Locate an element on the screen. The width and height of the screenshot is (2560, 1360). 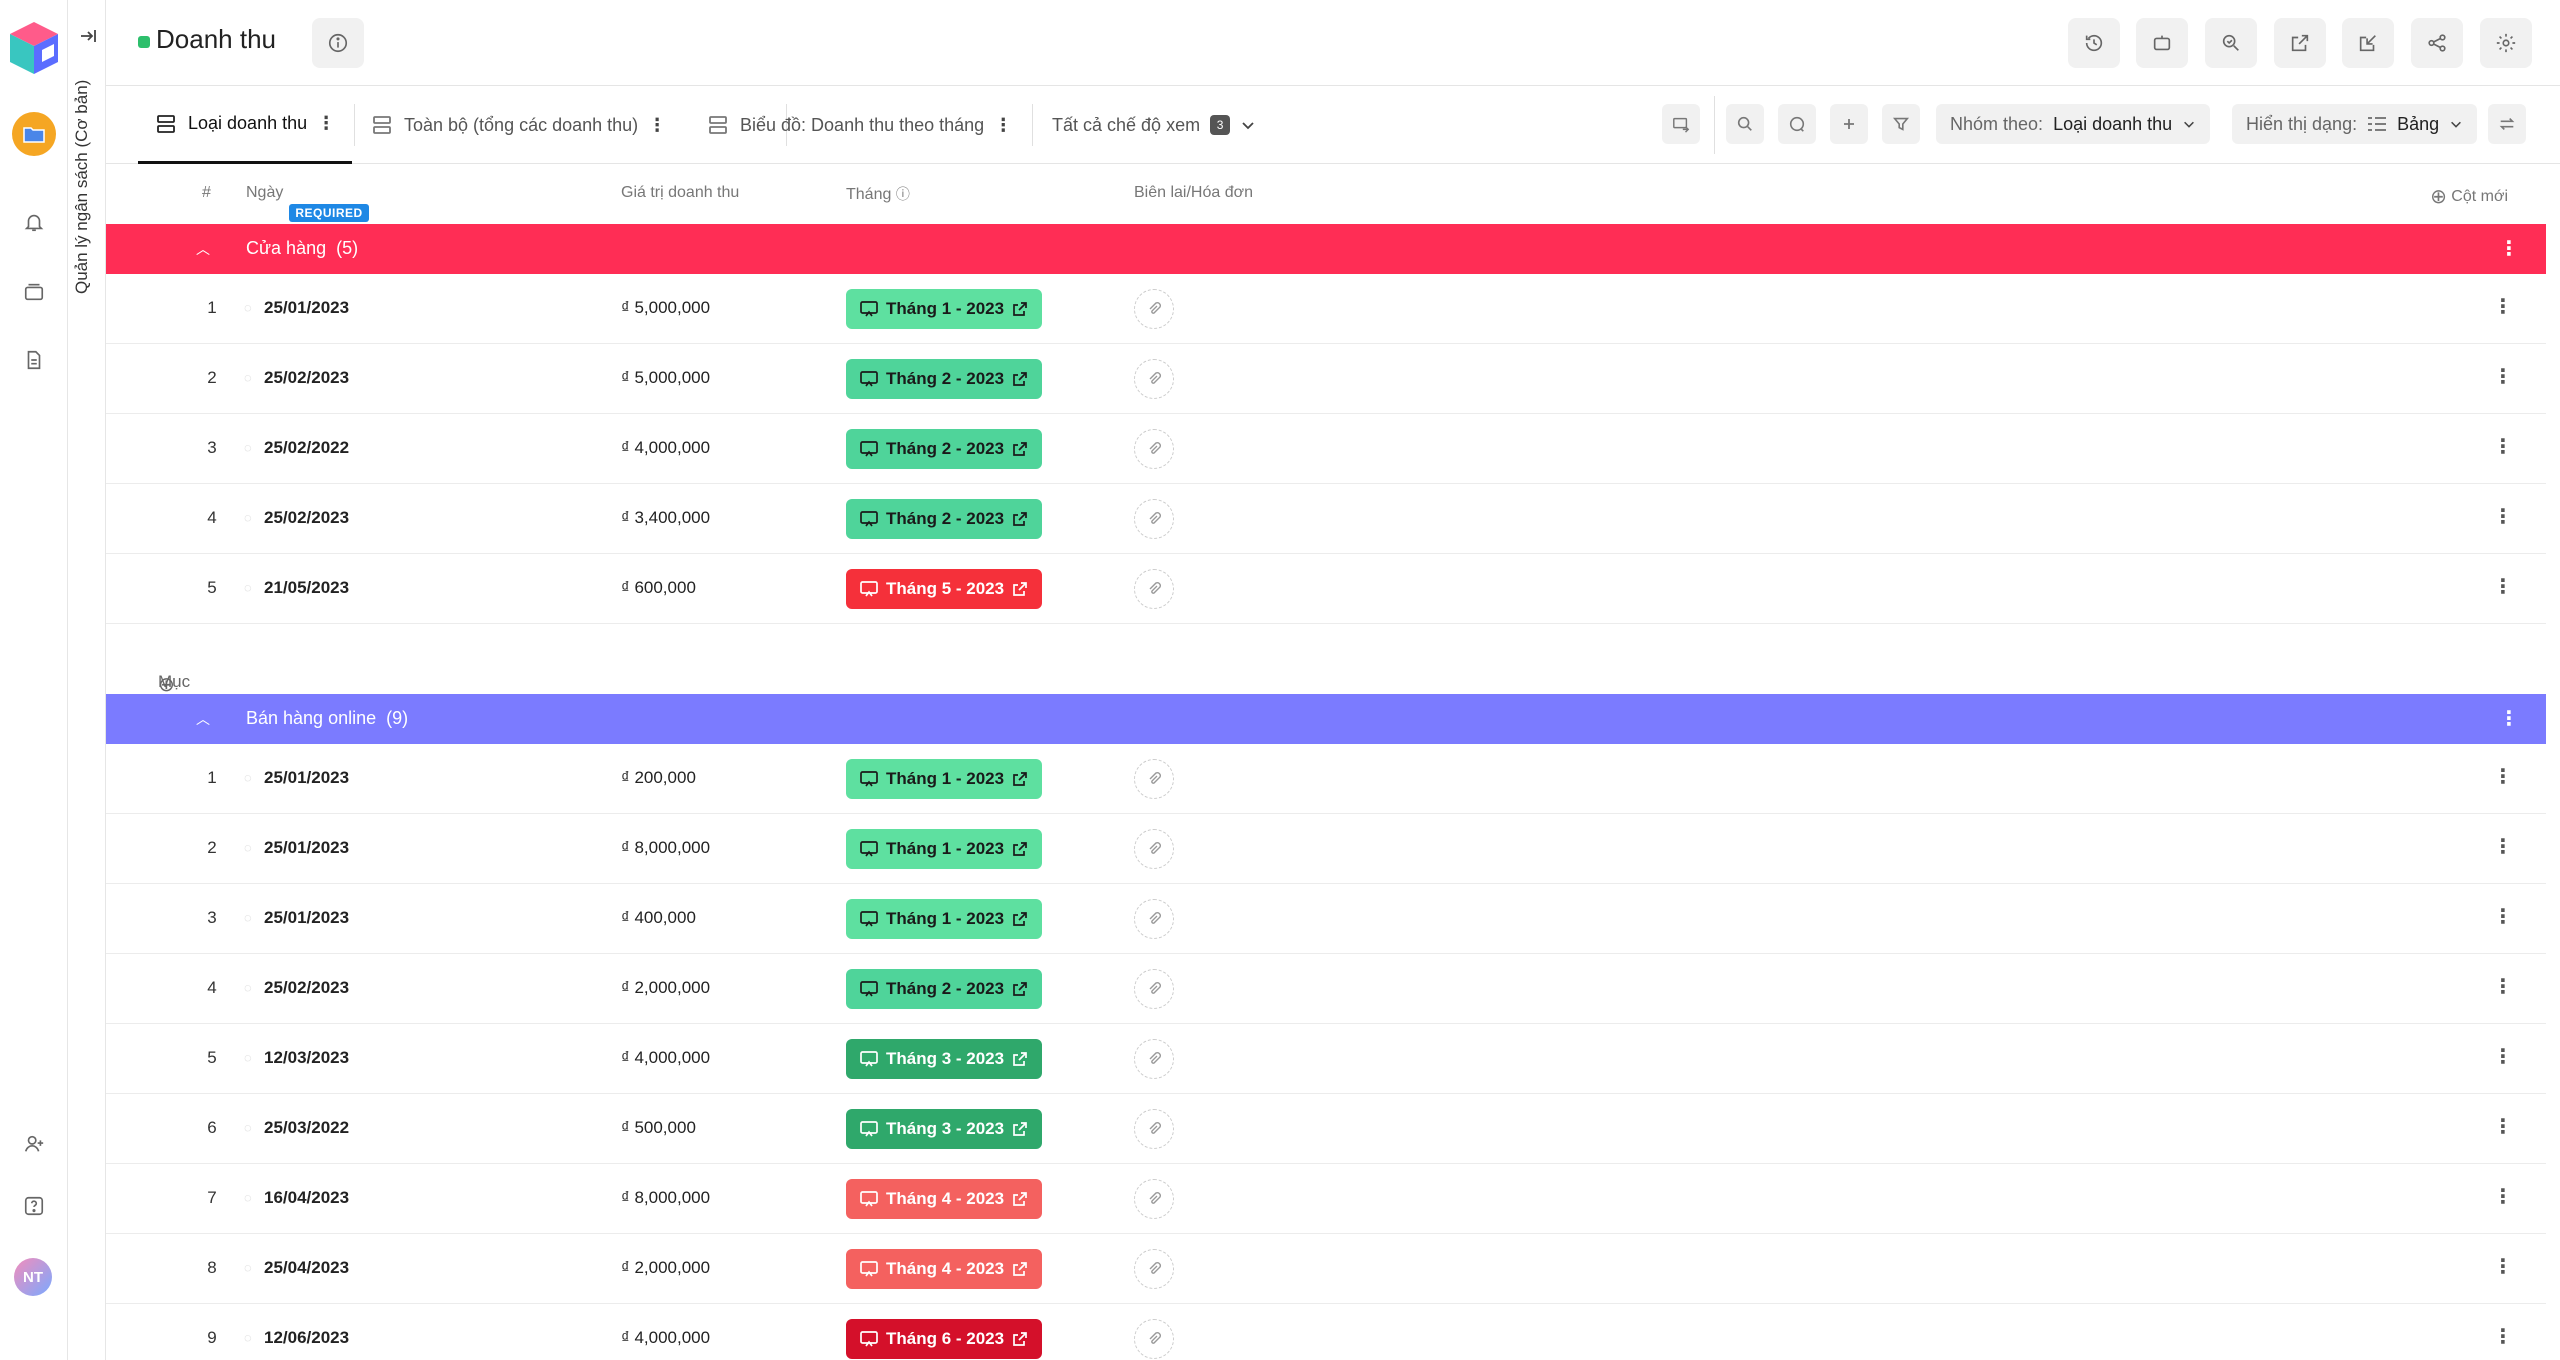
bell-icon is located at coordinates (34, 222).